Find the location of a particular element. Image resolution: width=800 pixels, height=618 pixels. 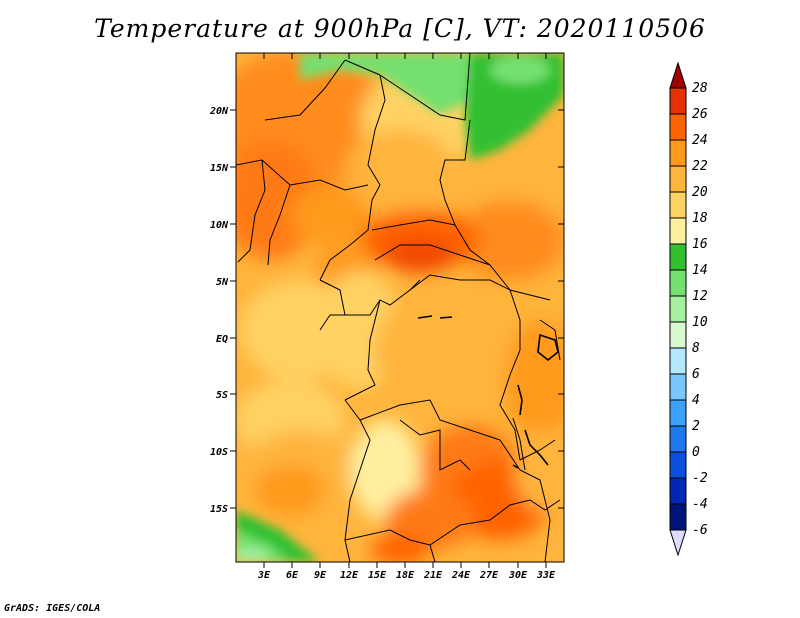

grads-credit: GrADS: IGES/COLA is located at coordinates (52, 608).